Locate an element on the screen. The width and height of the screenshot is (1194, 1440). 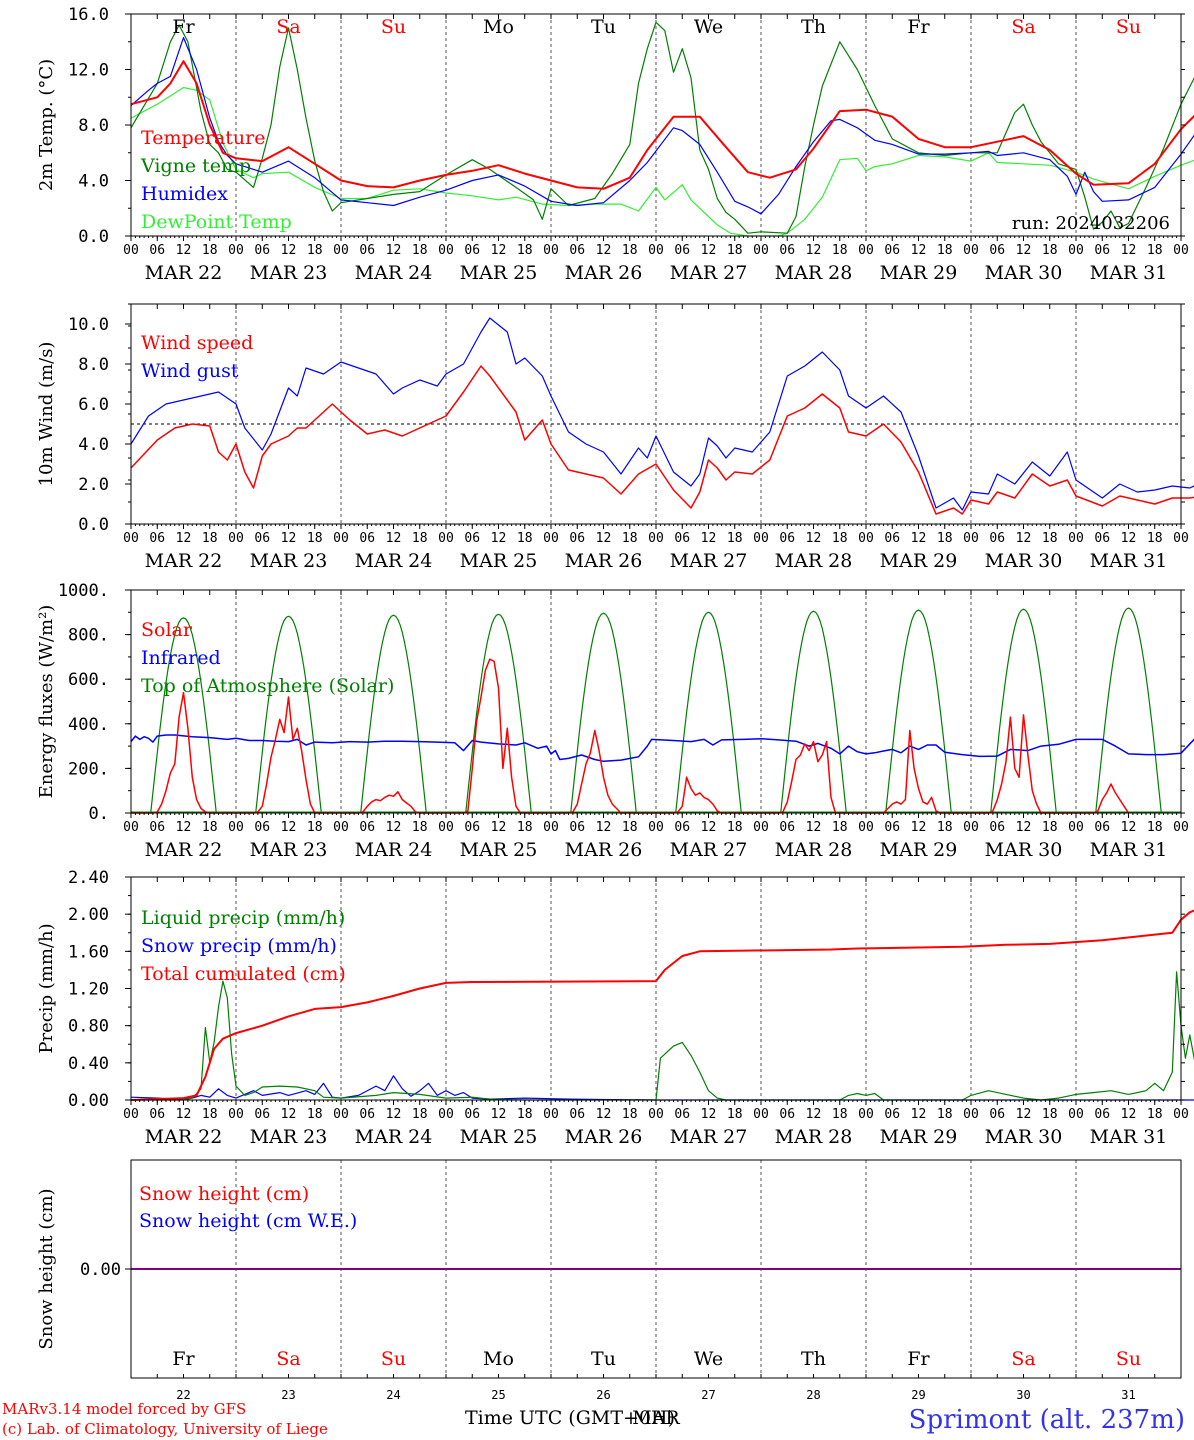
day-number: 25 is located at coordinates (498, 1395).